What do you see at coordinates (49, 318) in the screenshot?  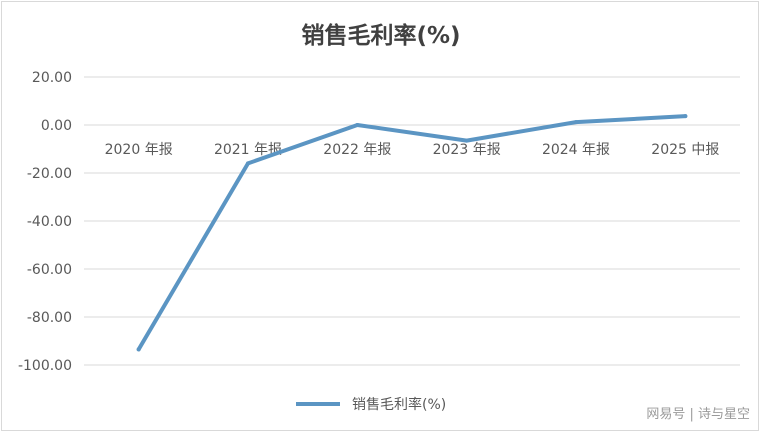 I see `y-tick-label: -80.00` at bounding box center [49, 318].